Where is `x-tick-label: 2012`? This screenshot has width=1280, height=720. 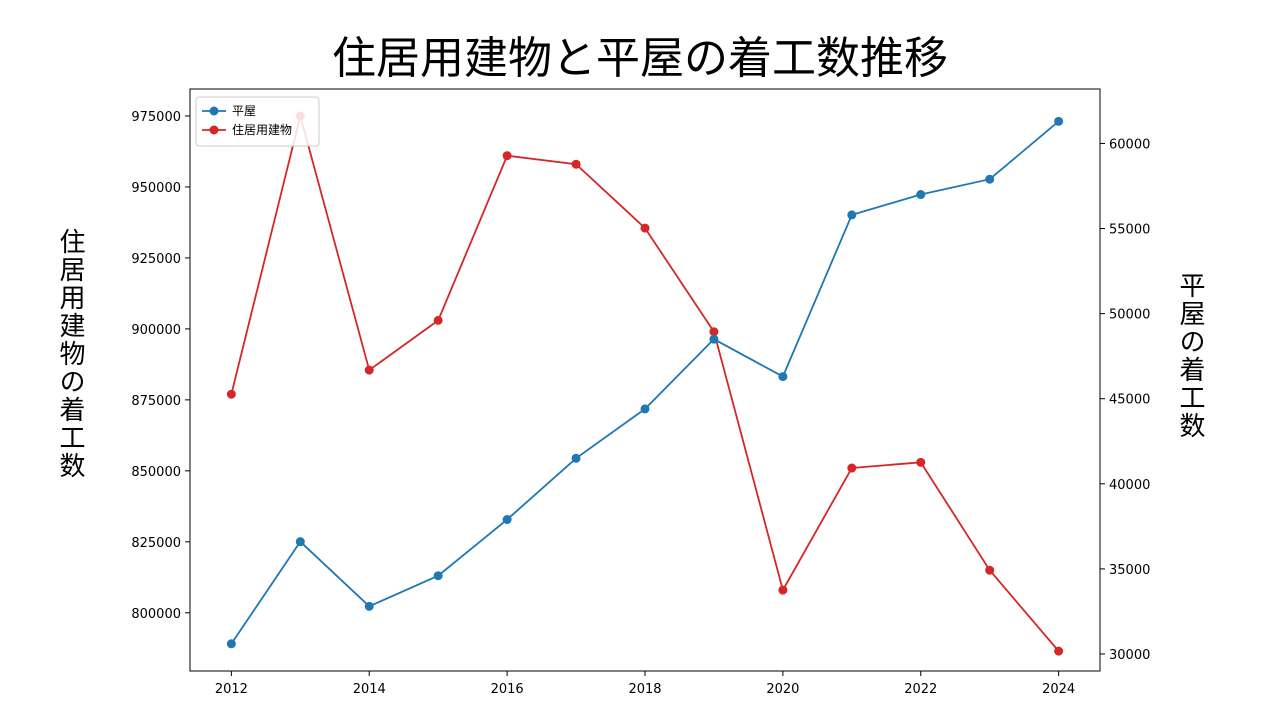
x-tick-label: 2012 is located at coordinates (231, 689).